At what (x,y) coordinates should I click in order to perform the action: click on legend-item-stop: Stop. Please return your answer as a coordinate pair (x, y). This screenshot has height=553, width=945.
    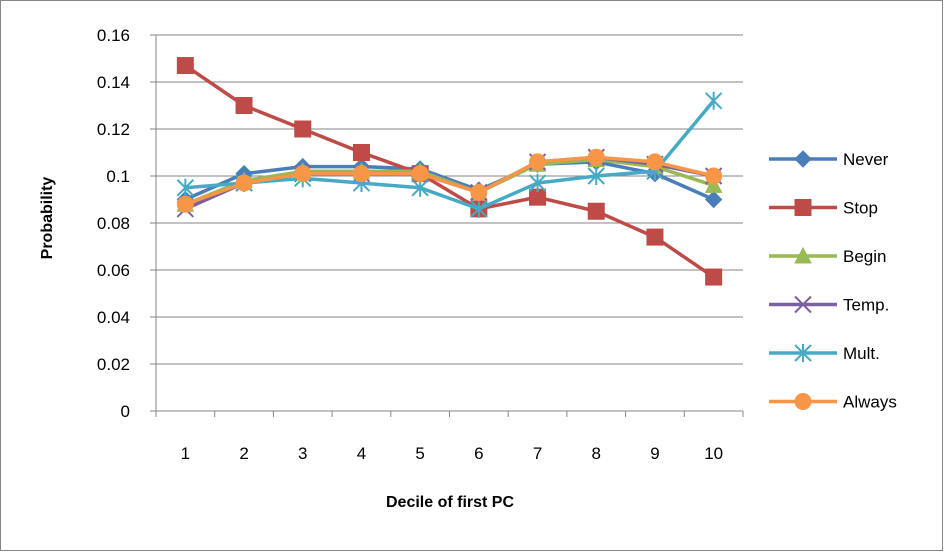
    Looking at the image, I should click on (823, 208).